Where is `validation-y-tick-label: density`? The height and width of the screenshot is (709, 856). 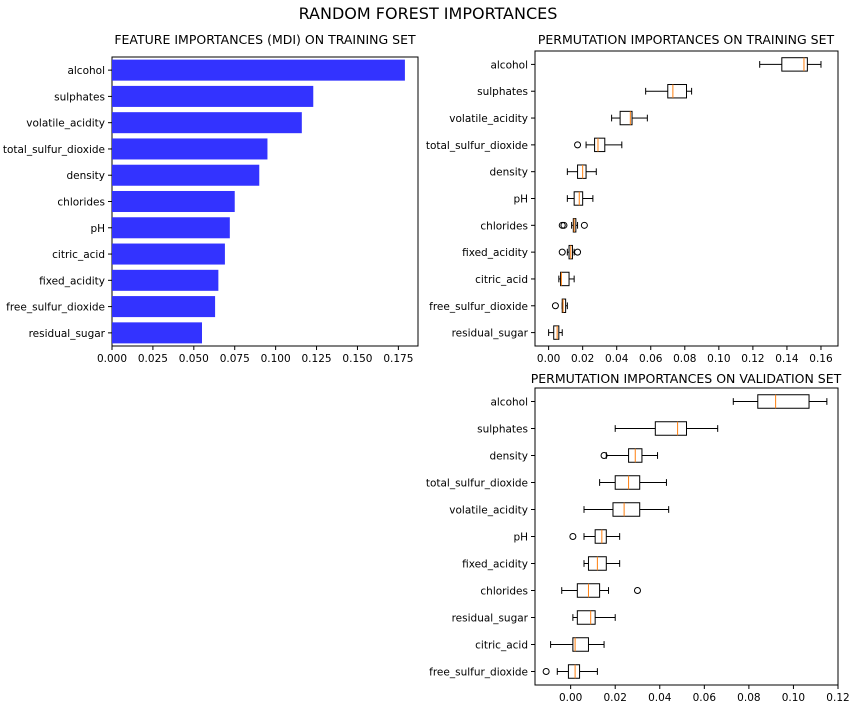 validation-y-tick-label: density is located at coordinates (509, 457).